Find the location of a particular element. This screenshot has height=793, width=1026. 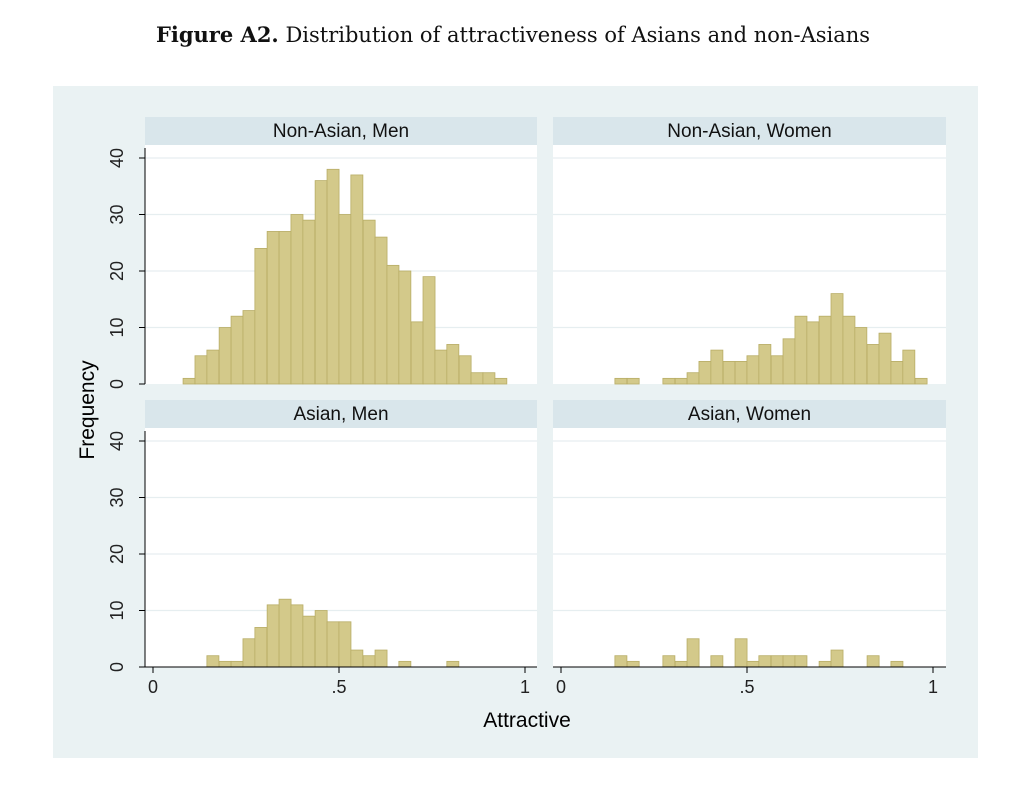

panel-4: Asian, Women 0 .5 1 is located at coordinates (749, 548).